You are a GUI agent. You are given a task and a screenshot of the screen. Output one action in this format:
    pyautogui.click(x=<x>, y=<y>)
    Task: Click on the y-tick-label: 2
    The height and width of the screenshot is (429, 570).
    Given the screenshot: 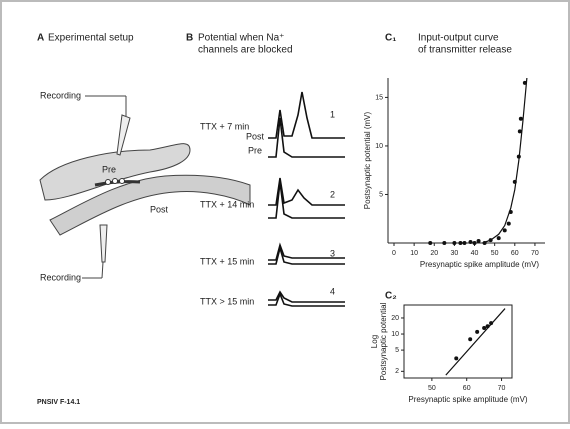 What is the action you would take?
    pyautogui.click(x=397, y=371)
    